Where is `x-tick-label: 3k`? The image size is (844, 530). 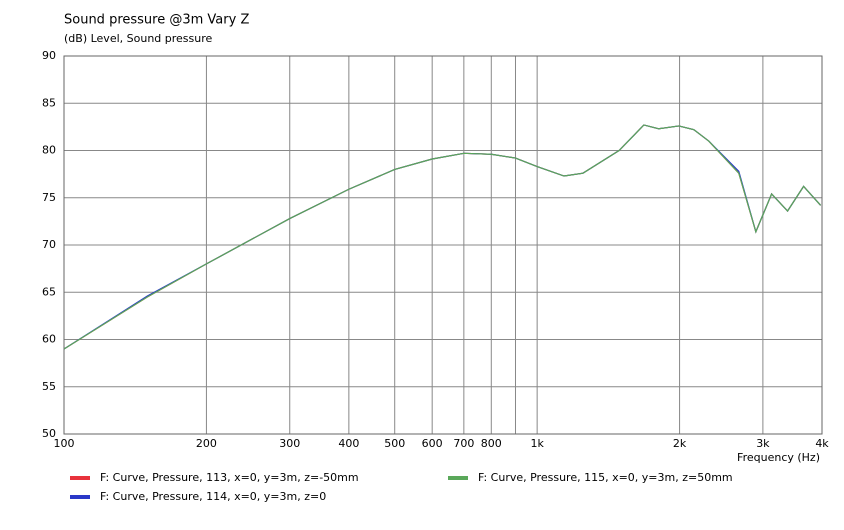 x-tick-label: 3k is located at coordinates (763, 443).